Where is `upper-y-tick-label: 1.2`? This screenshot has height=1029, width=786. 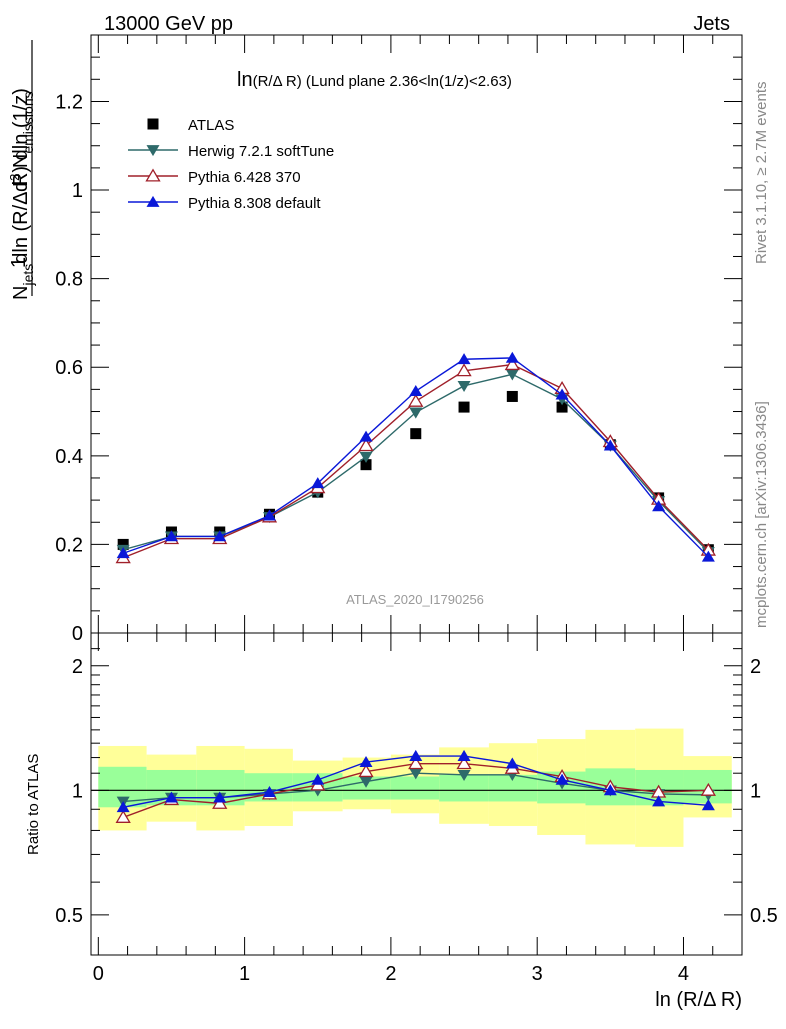
upper-y-tick-label: 1.2 is located at coordinates (69, 102).